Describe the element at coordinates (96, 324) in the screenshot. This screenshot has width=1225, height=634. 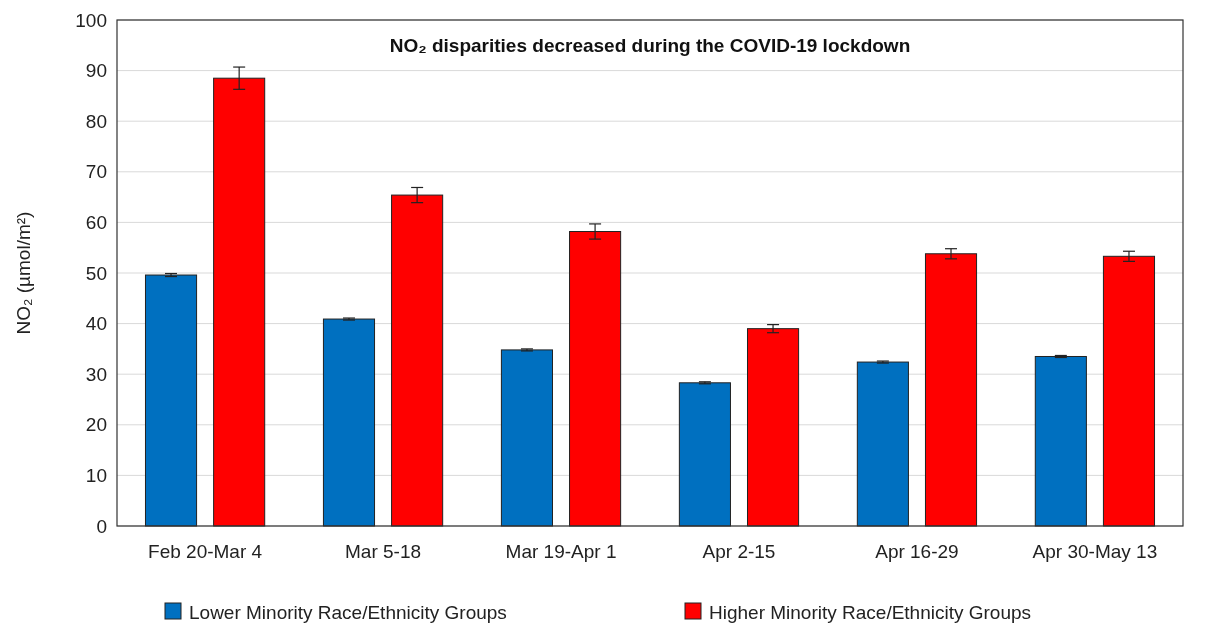
I see `y-tick-label: 40` at that location.